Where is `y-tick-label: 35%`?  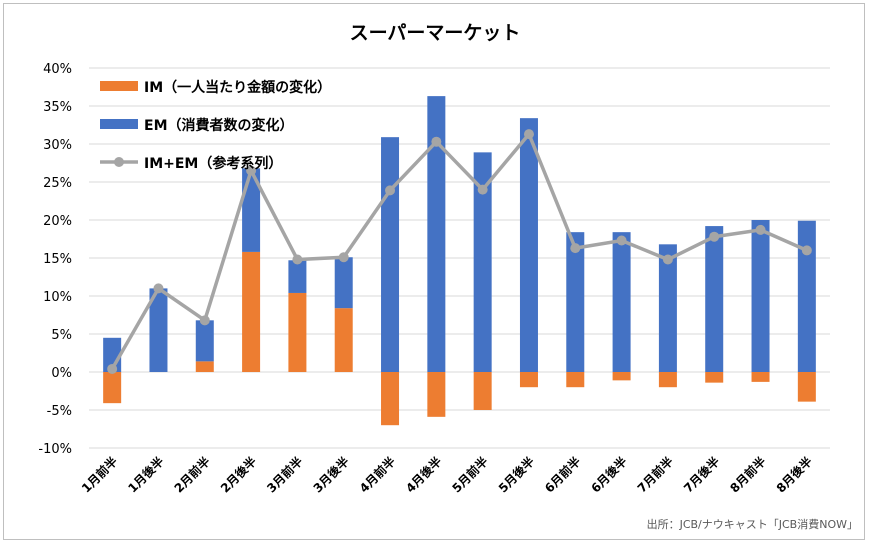
y-tick-label: 35% is located at coordinates (57, 107).